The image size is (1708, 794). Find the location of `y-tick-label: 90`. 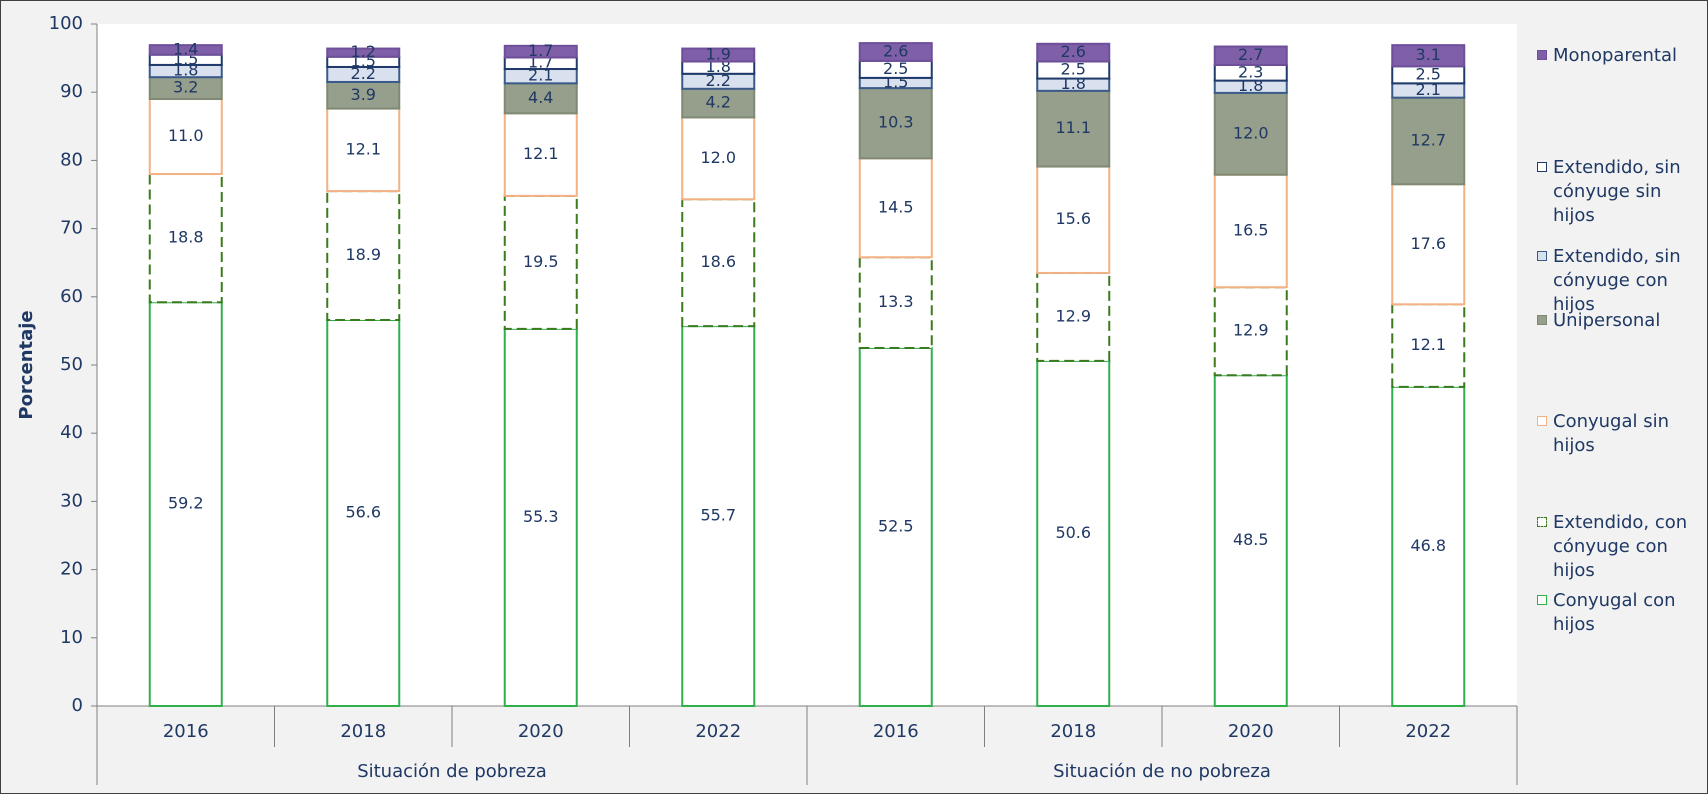

y-tick-label: 90 is located at coordinates (71, 91).